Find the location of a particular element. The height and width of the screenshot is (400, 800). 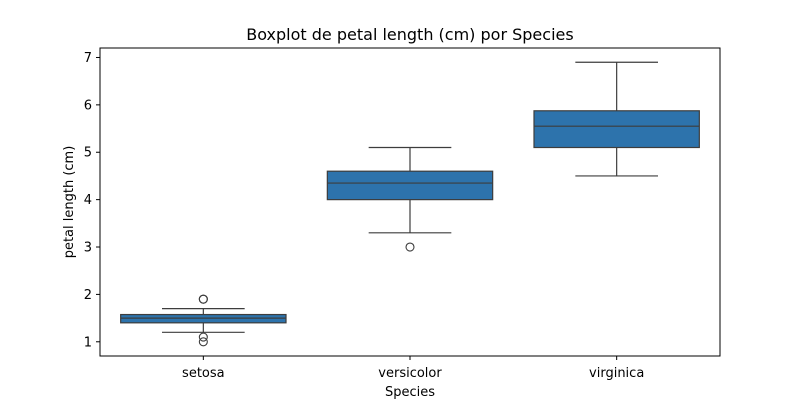

x-tick-label: setosa is located at coordinates (203, 373).